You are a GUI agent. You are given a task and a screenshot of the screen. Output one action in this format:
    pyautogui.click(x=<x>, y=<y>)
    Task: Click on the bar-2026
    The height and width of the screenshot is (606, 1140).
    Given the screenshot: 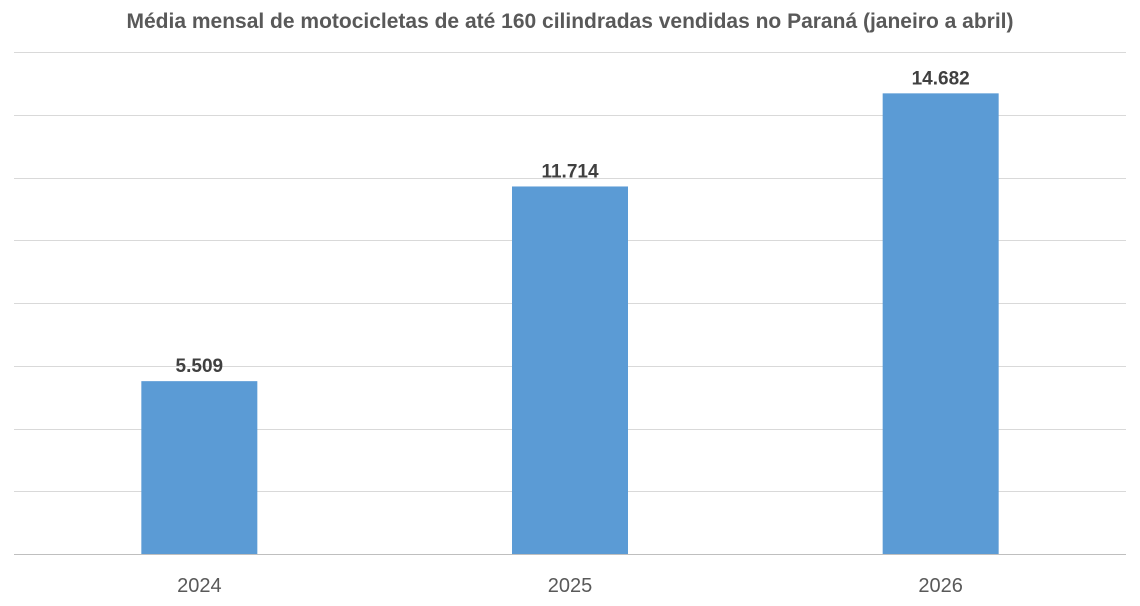 What is the action you would take?
    pyautogui.click(x=940, y=324)
    